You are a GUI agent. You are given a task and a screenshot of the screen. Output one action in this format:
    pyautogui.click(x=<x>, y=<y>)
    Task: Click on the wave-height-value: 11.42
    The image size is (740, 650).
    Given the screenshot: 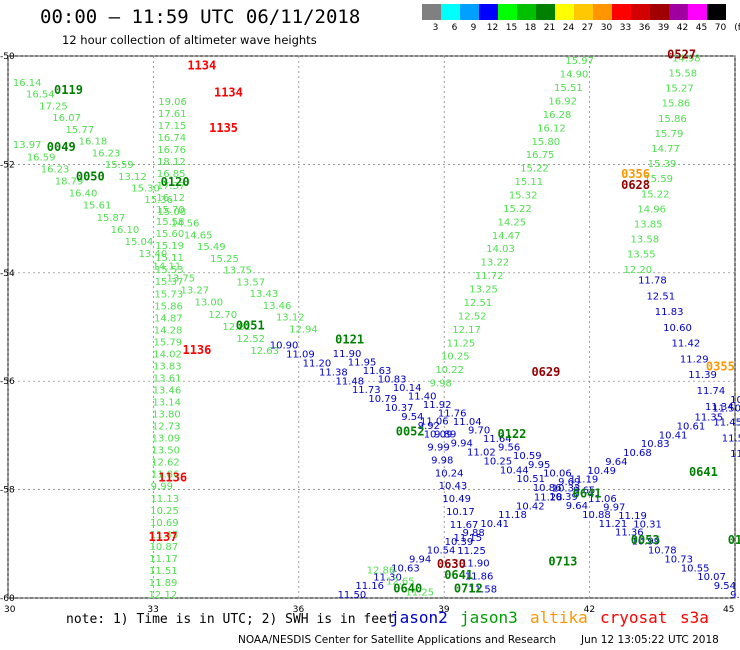 What is the action you would take?
    pyautogui.click(x=686, y=344)
    